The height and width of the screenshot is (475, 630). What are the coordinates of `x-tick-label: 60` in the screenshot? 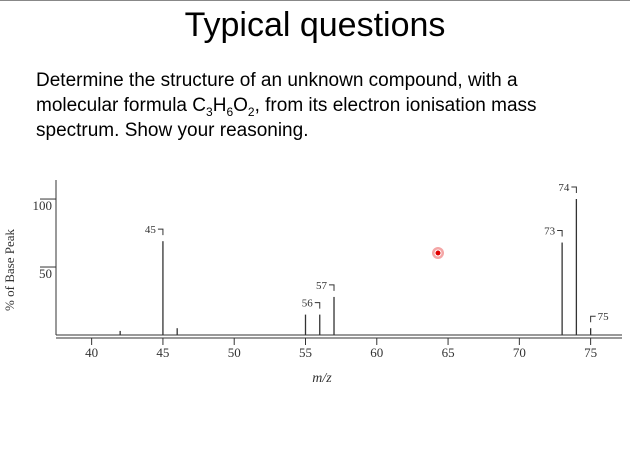 It's located at (376, 352).